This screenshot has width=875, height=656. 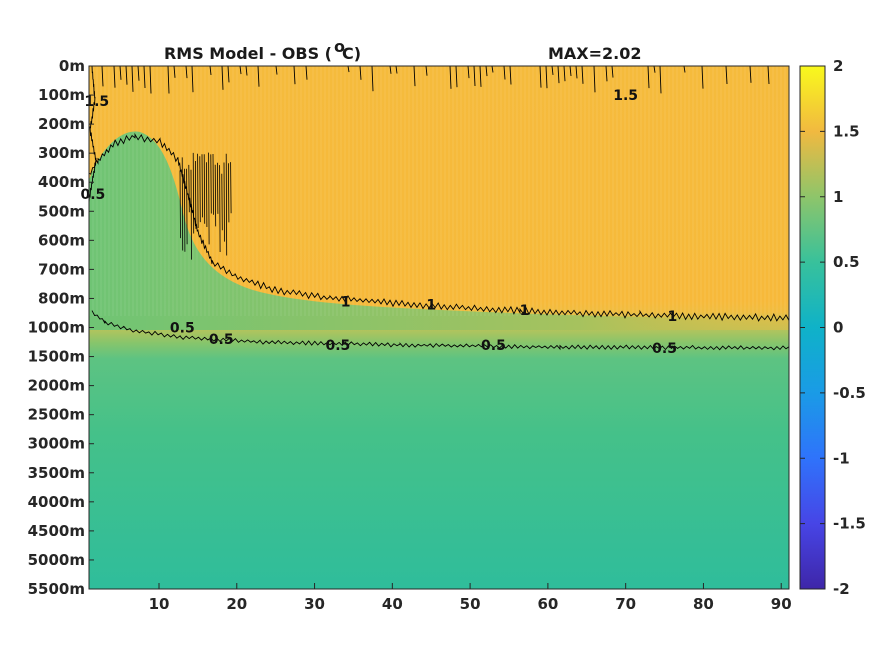 I want to click on contour-0.5, so click(x=440, y=330).